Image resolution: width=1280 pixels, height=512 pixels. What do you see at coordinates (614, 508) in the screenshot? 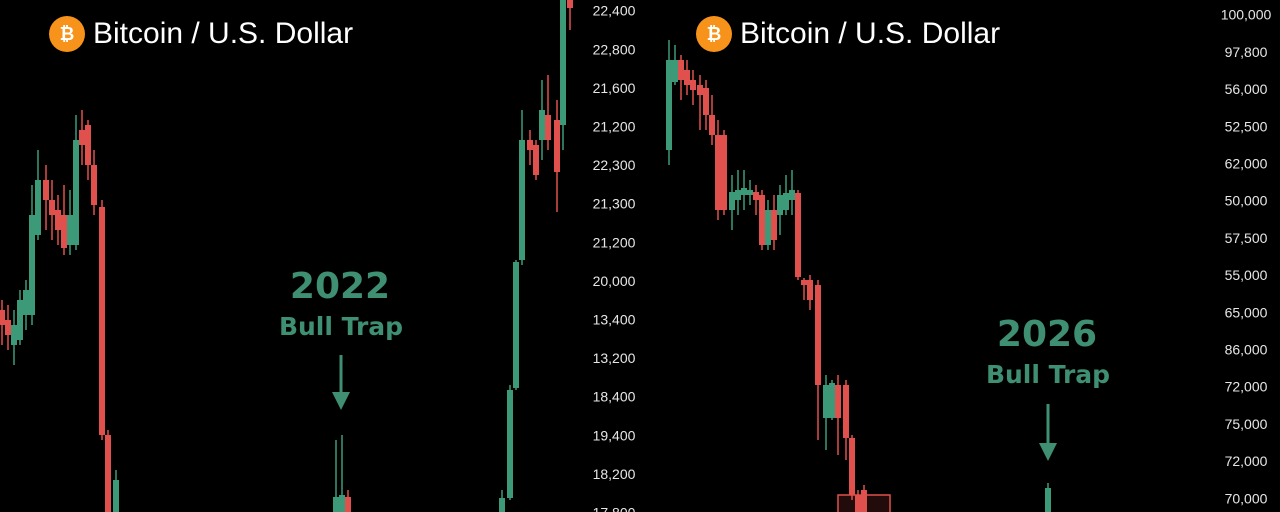
I see `price-axis-label: 17,800` at bounding box center [614, 508].